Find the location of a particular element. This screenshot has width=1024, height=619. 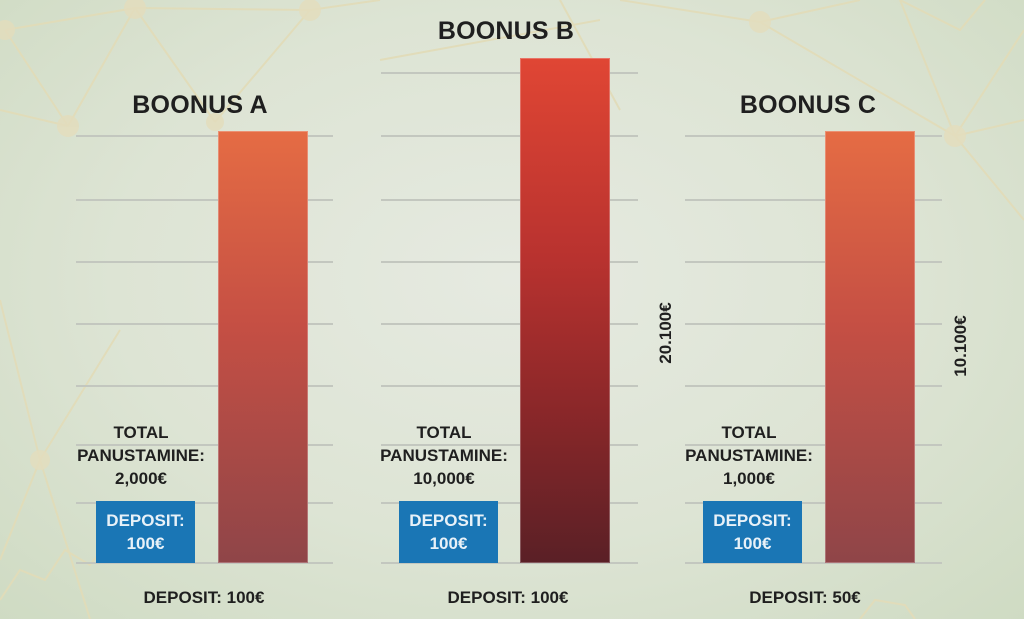

deposit-caption-b: DEPOSIT: 100€ is located at coordinates (508, 597).